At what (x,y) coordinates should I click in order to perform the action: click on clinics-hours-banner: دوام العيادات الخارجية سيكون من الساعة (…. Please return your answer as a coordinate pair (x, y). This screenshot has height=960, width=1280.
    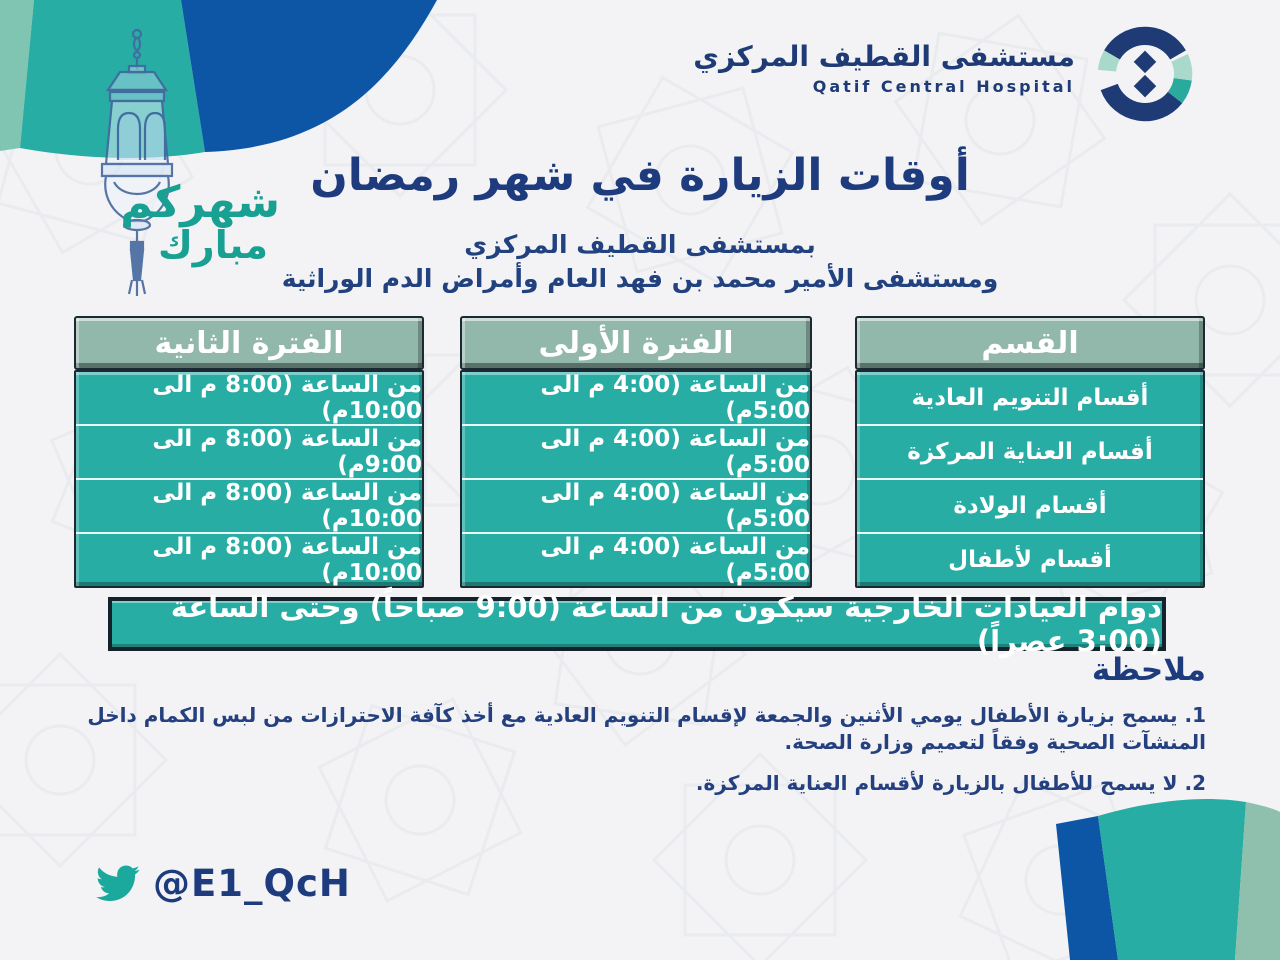
    Looking at the image, I should click on (637, 624).